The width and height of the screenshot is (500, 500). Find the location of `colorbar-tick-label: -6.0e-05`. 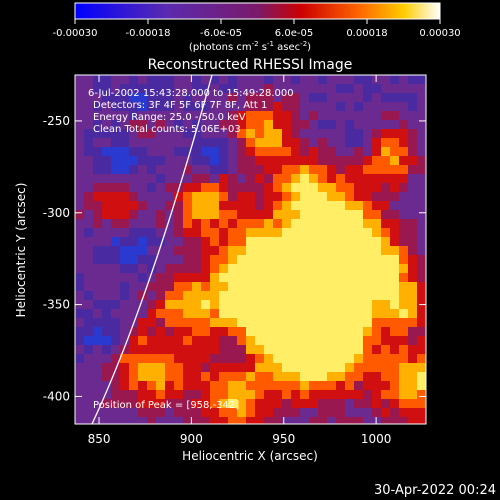

colorbar-tick-label: -6.0e-05 is located at coordinates (221, 33).